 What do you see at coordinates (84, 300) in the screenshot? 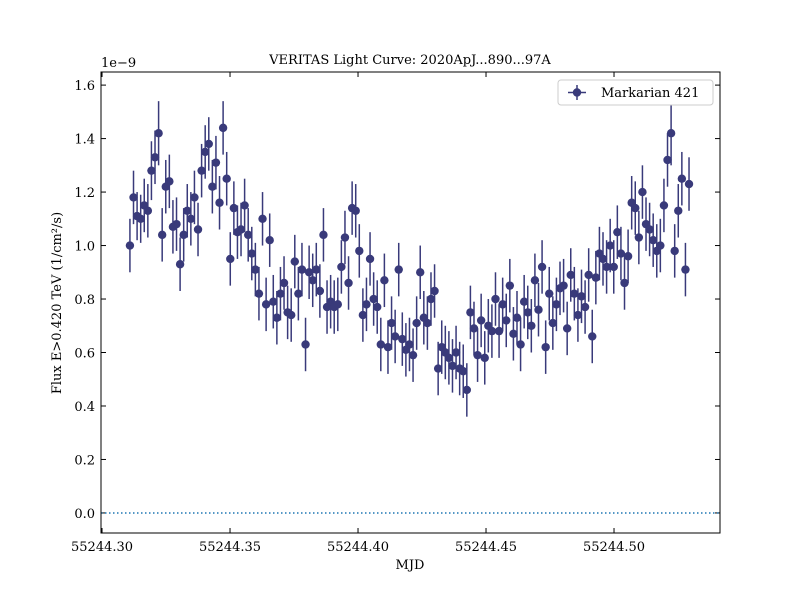
I see `y-tick-label: 0.8` at bounding box center [84, 300].